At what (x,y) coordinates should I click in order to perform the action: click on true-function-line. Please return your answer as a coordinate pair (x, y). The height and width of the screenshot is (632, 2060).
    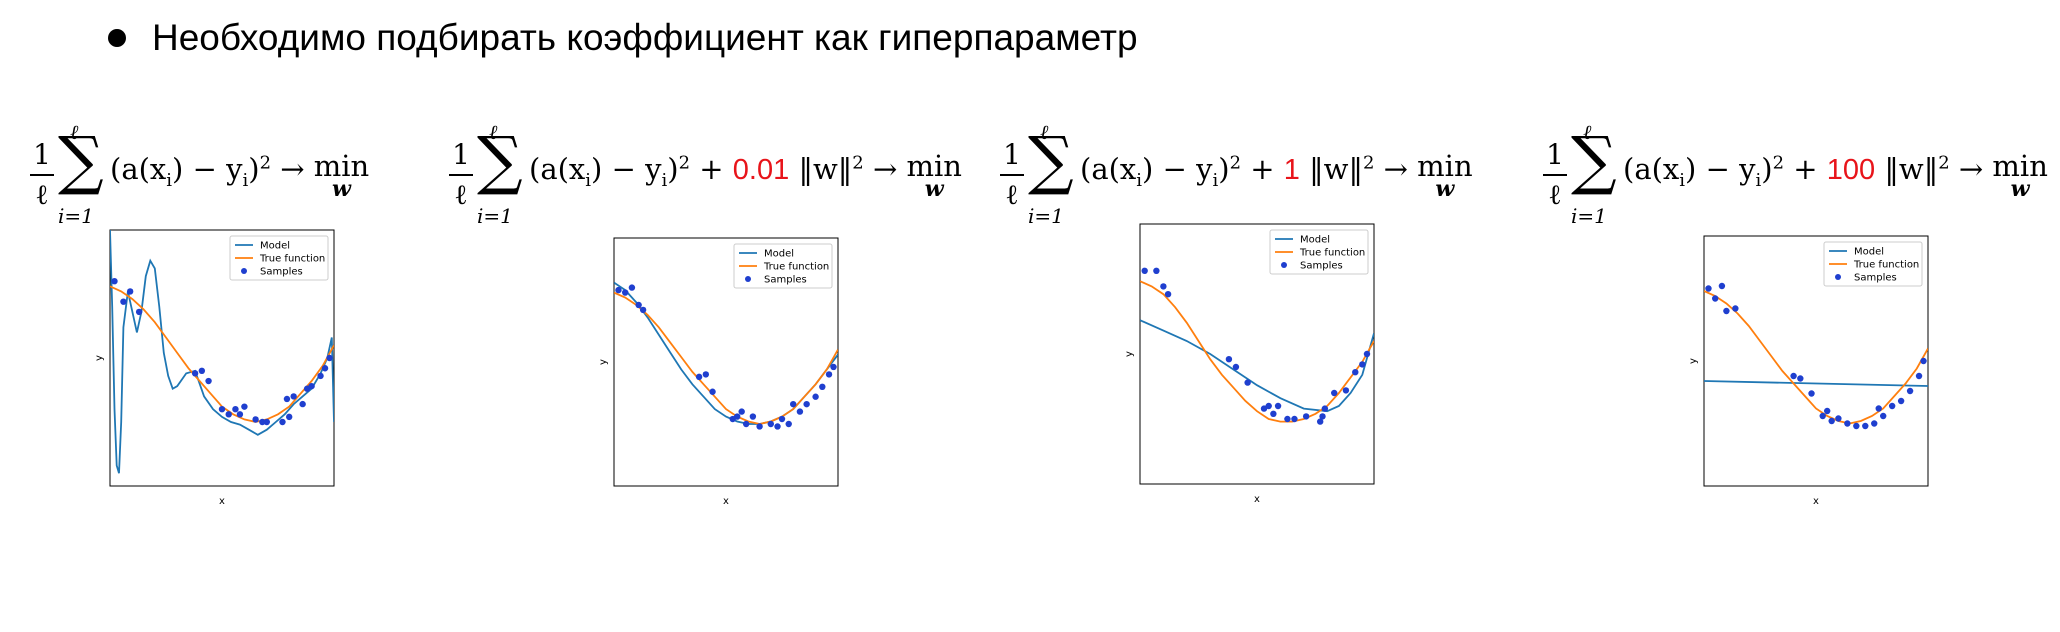
    Looking at the image, I should click on (1257, 351).